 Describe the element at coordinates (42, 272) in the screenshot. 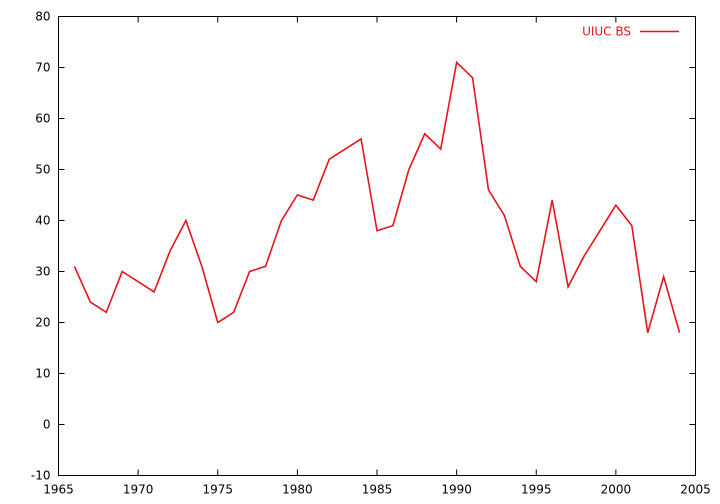

I see `y-tick-label: 30` at that location.